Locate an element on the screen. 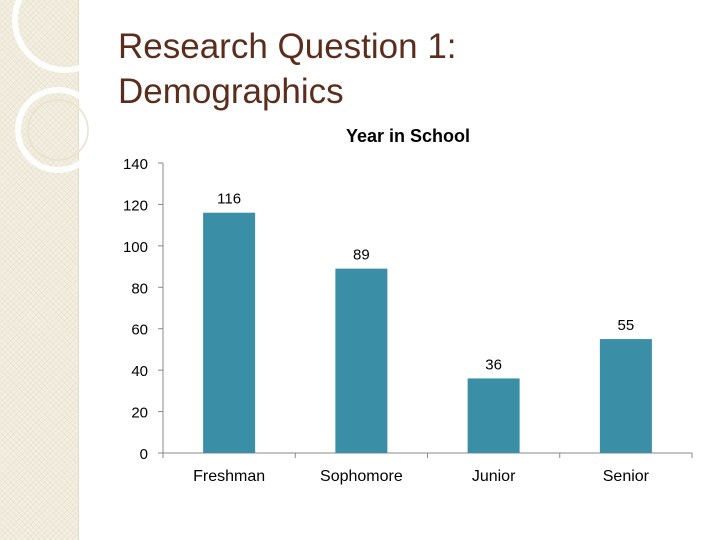 The height and width of the screenshot is (540, 720). data-label: 89 is located at coordinates (361, 255).